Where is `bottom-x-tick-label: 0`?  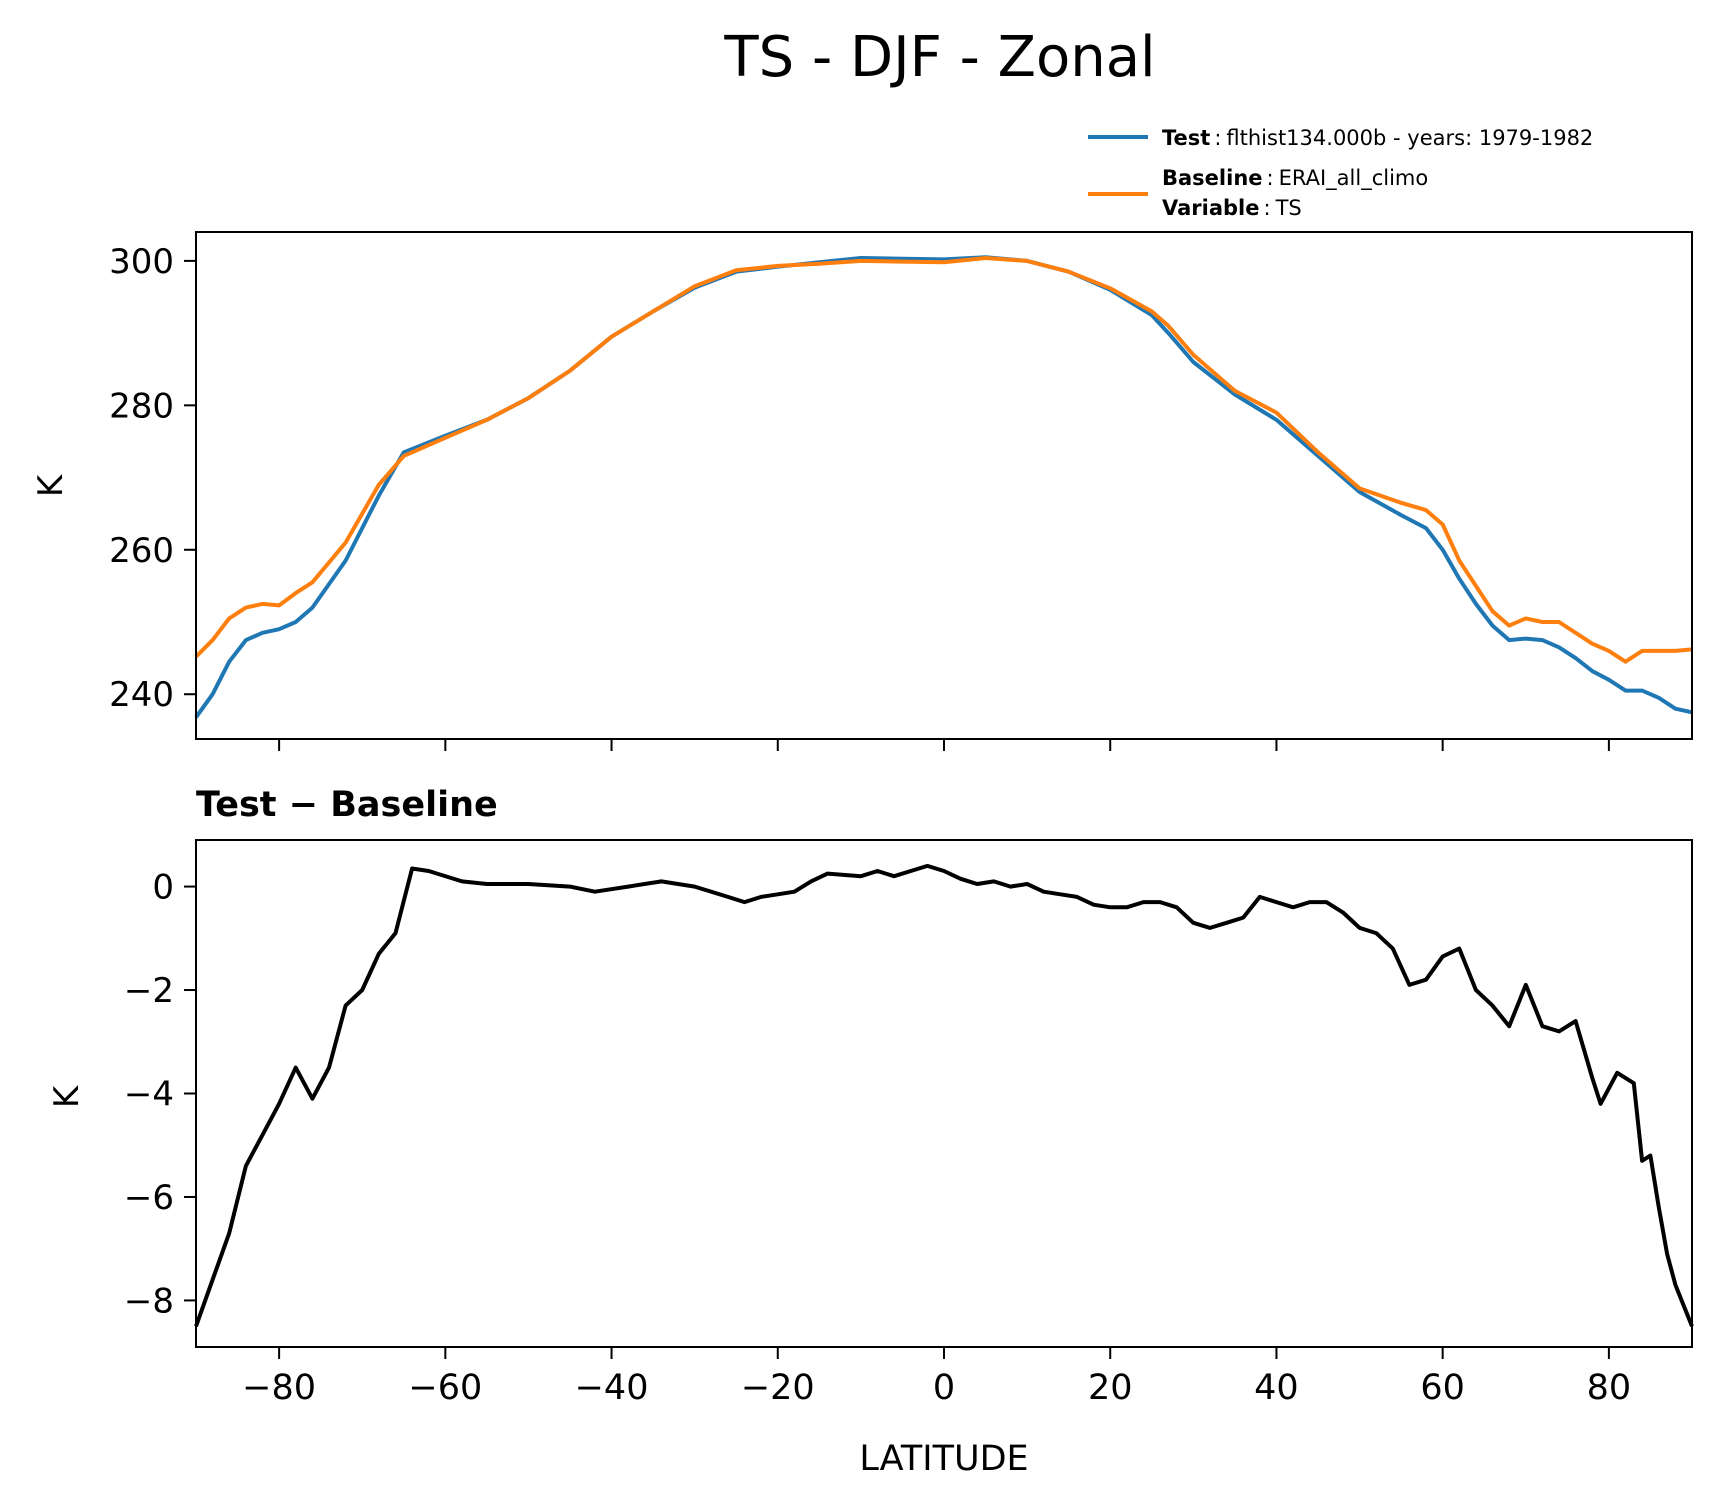 bottom-x-tick-label: 0 is located at coordinates (944, 1388).